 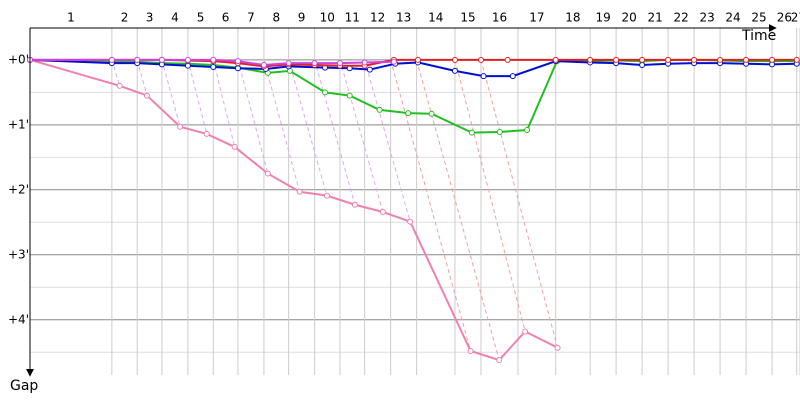 What do you see at coordinates (327, 18) in the screenshot?
I see `lap-label: 10` at bounding box center [327, 18].